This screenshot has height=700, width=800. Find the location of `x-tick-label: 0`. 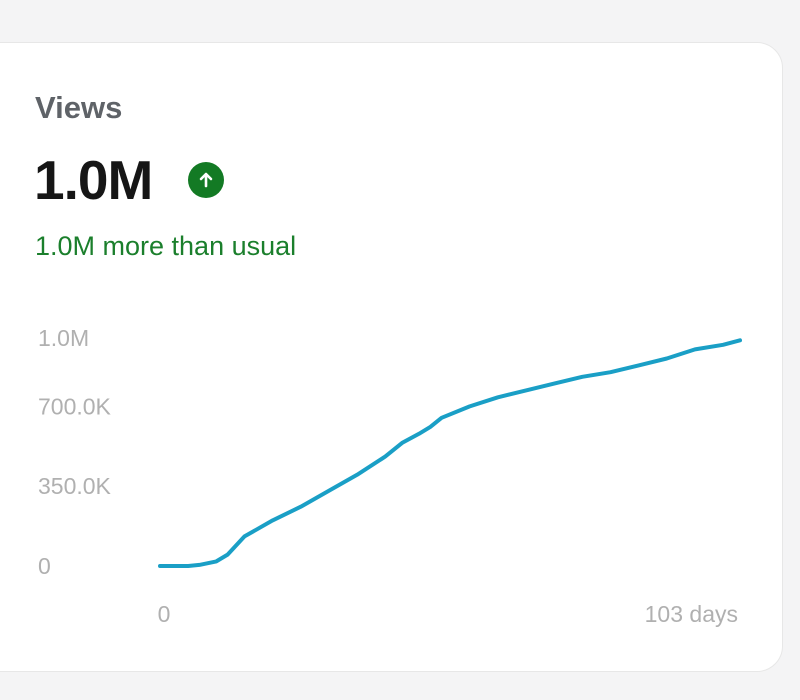

x-tick-label: 0 is located at coordinates (164, 614).